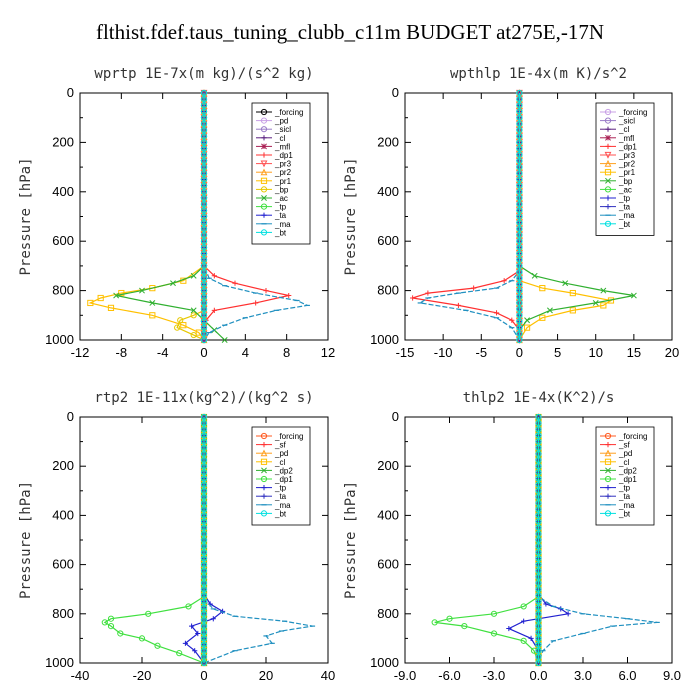 The height and width of the screenshot is (700, 700). I want to click on legend-entry: _mfl, so click(282, 146).